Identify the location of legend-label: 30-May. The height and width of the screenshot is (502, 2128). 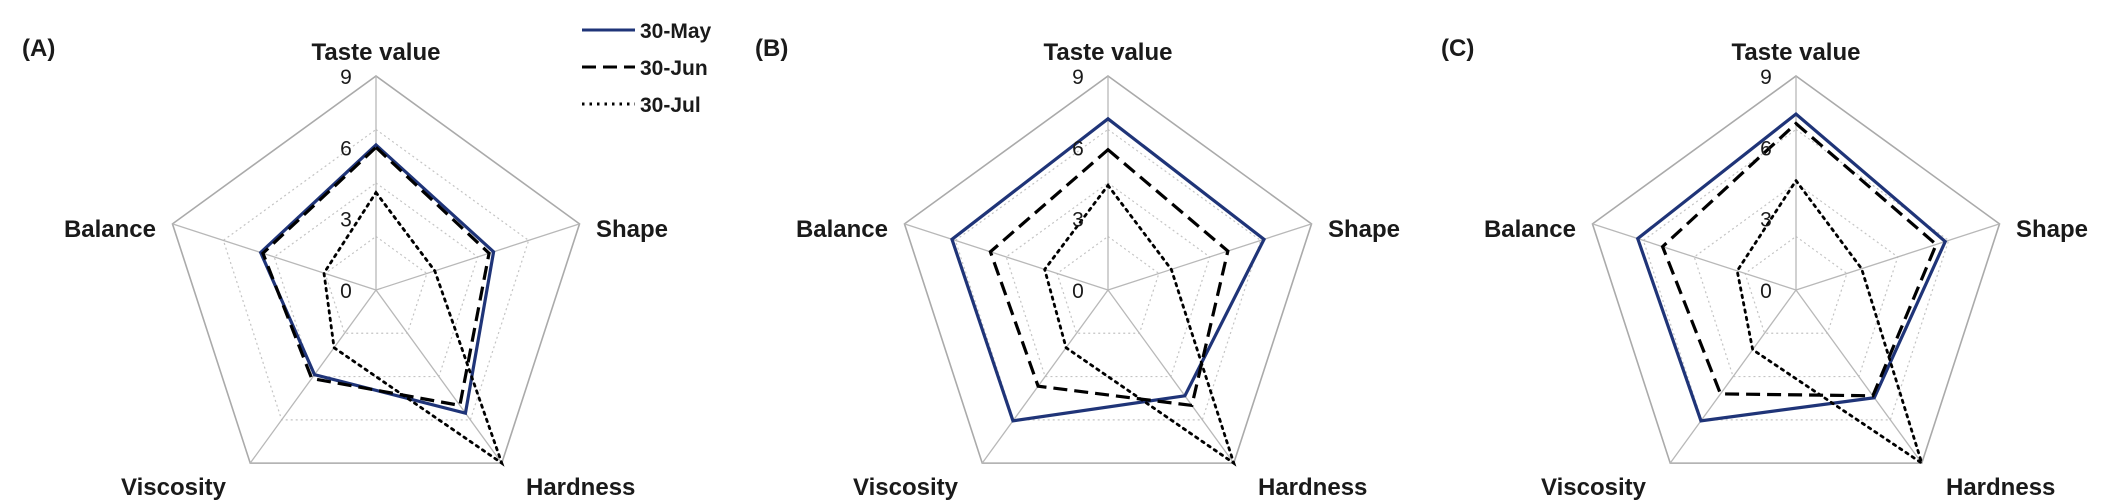
(676, 31).